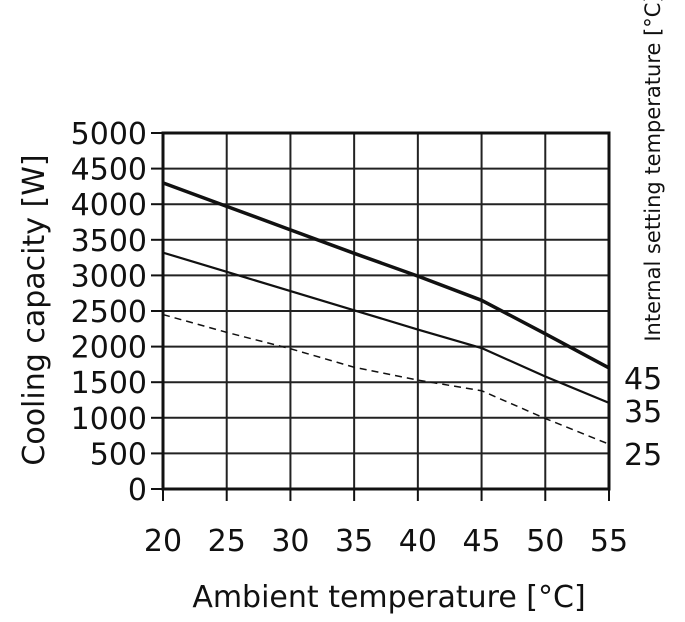 Image resolution: width=685 pixels, height=622 pixels. What do you see at coordinates (609, 541) in the screenshot?
I see `x-tick-label: 55` at bounding box center [609, 541].